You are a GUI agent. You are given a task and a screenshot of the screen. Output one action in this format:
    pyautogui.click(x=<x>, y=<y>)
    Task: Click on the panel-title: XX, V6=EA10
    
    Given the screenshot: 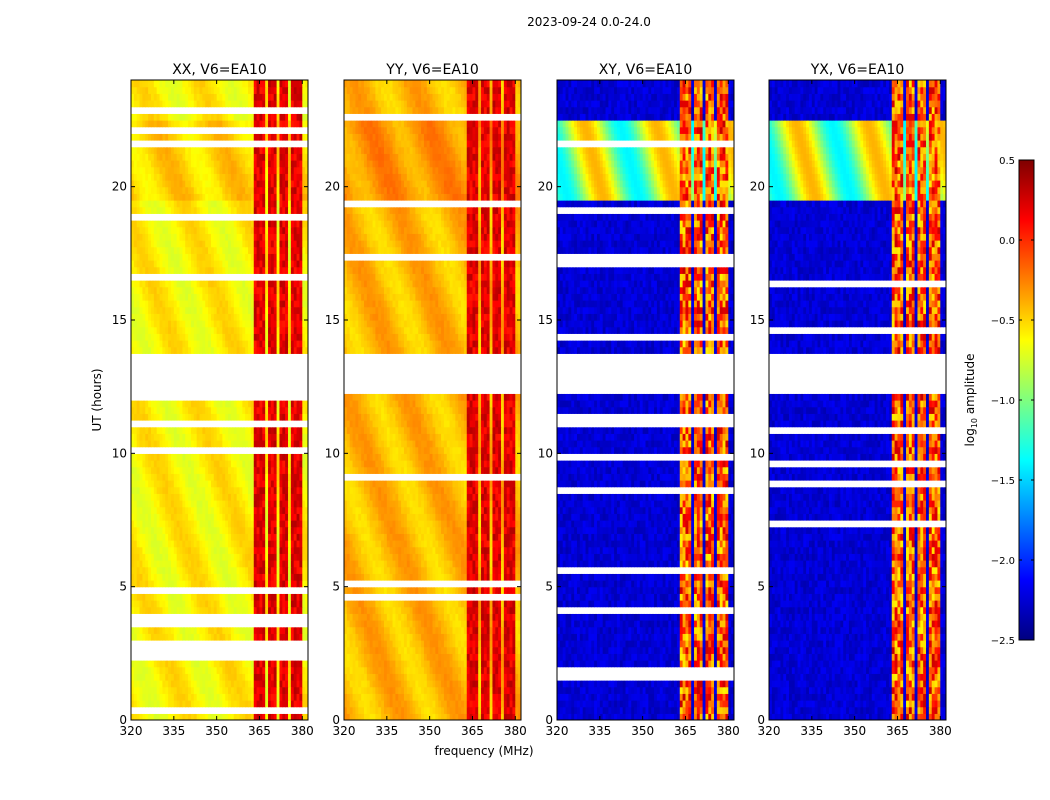 What is the action you would take?
    pyautogui.click(x=219, y=70)
    